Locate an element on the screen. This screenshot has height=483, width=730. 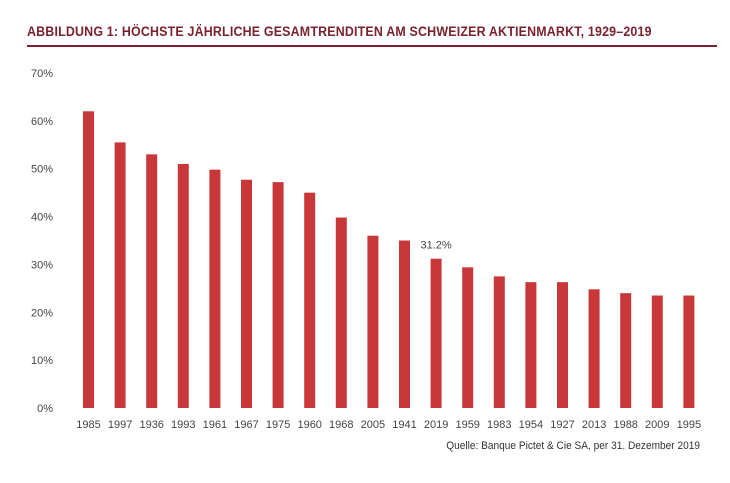
bar-1995 is located at coordinates (689, 351).